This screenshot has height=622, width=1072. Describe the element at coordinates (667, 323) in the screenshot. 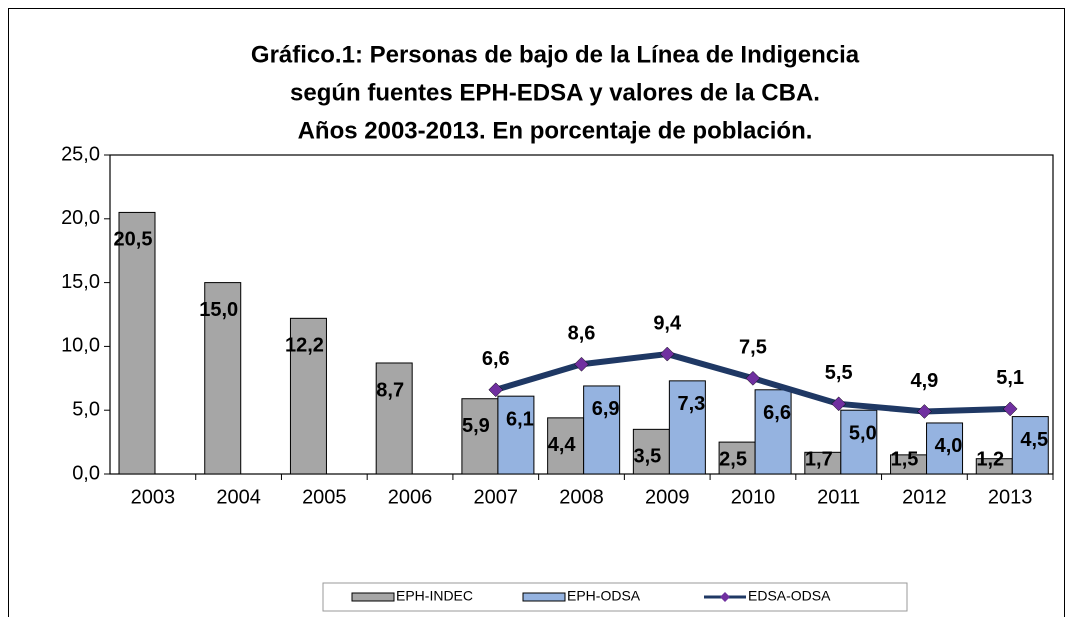

I see `data-label: 9,4` at that location.